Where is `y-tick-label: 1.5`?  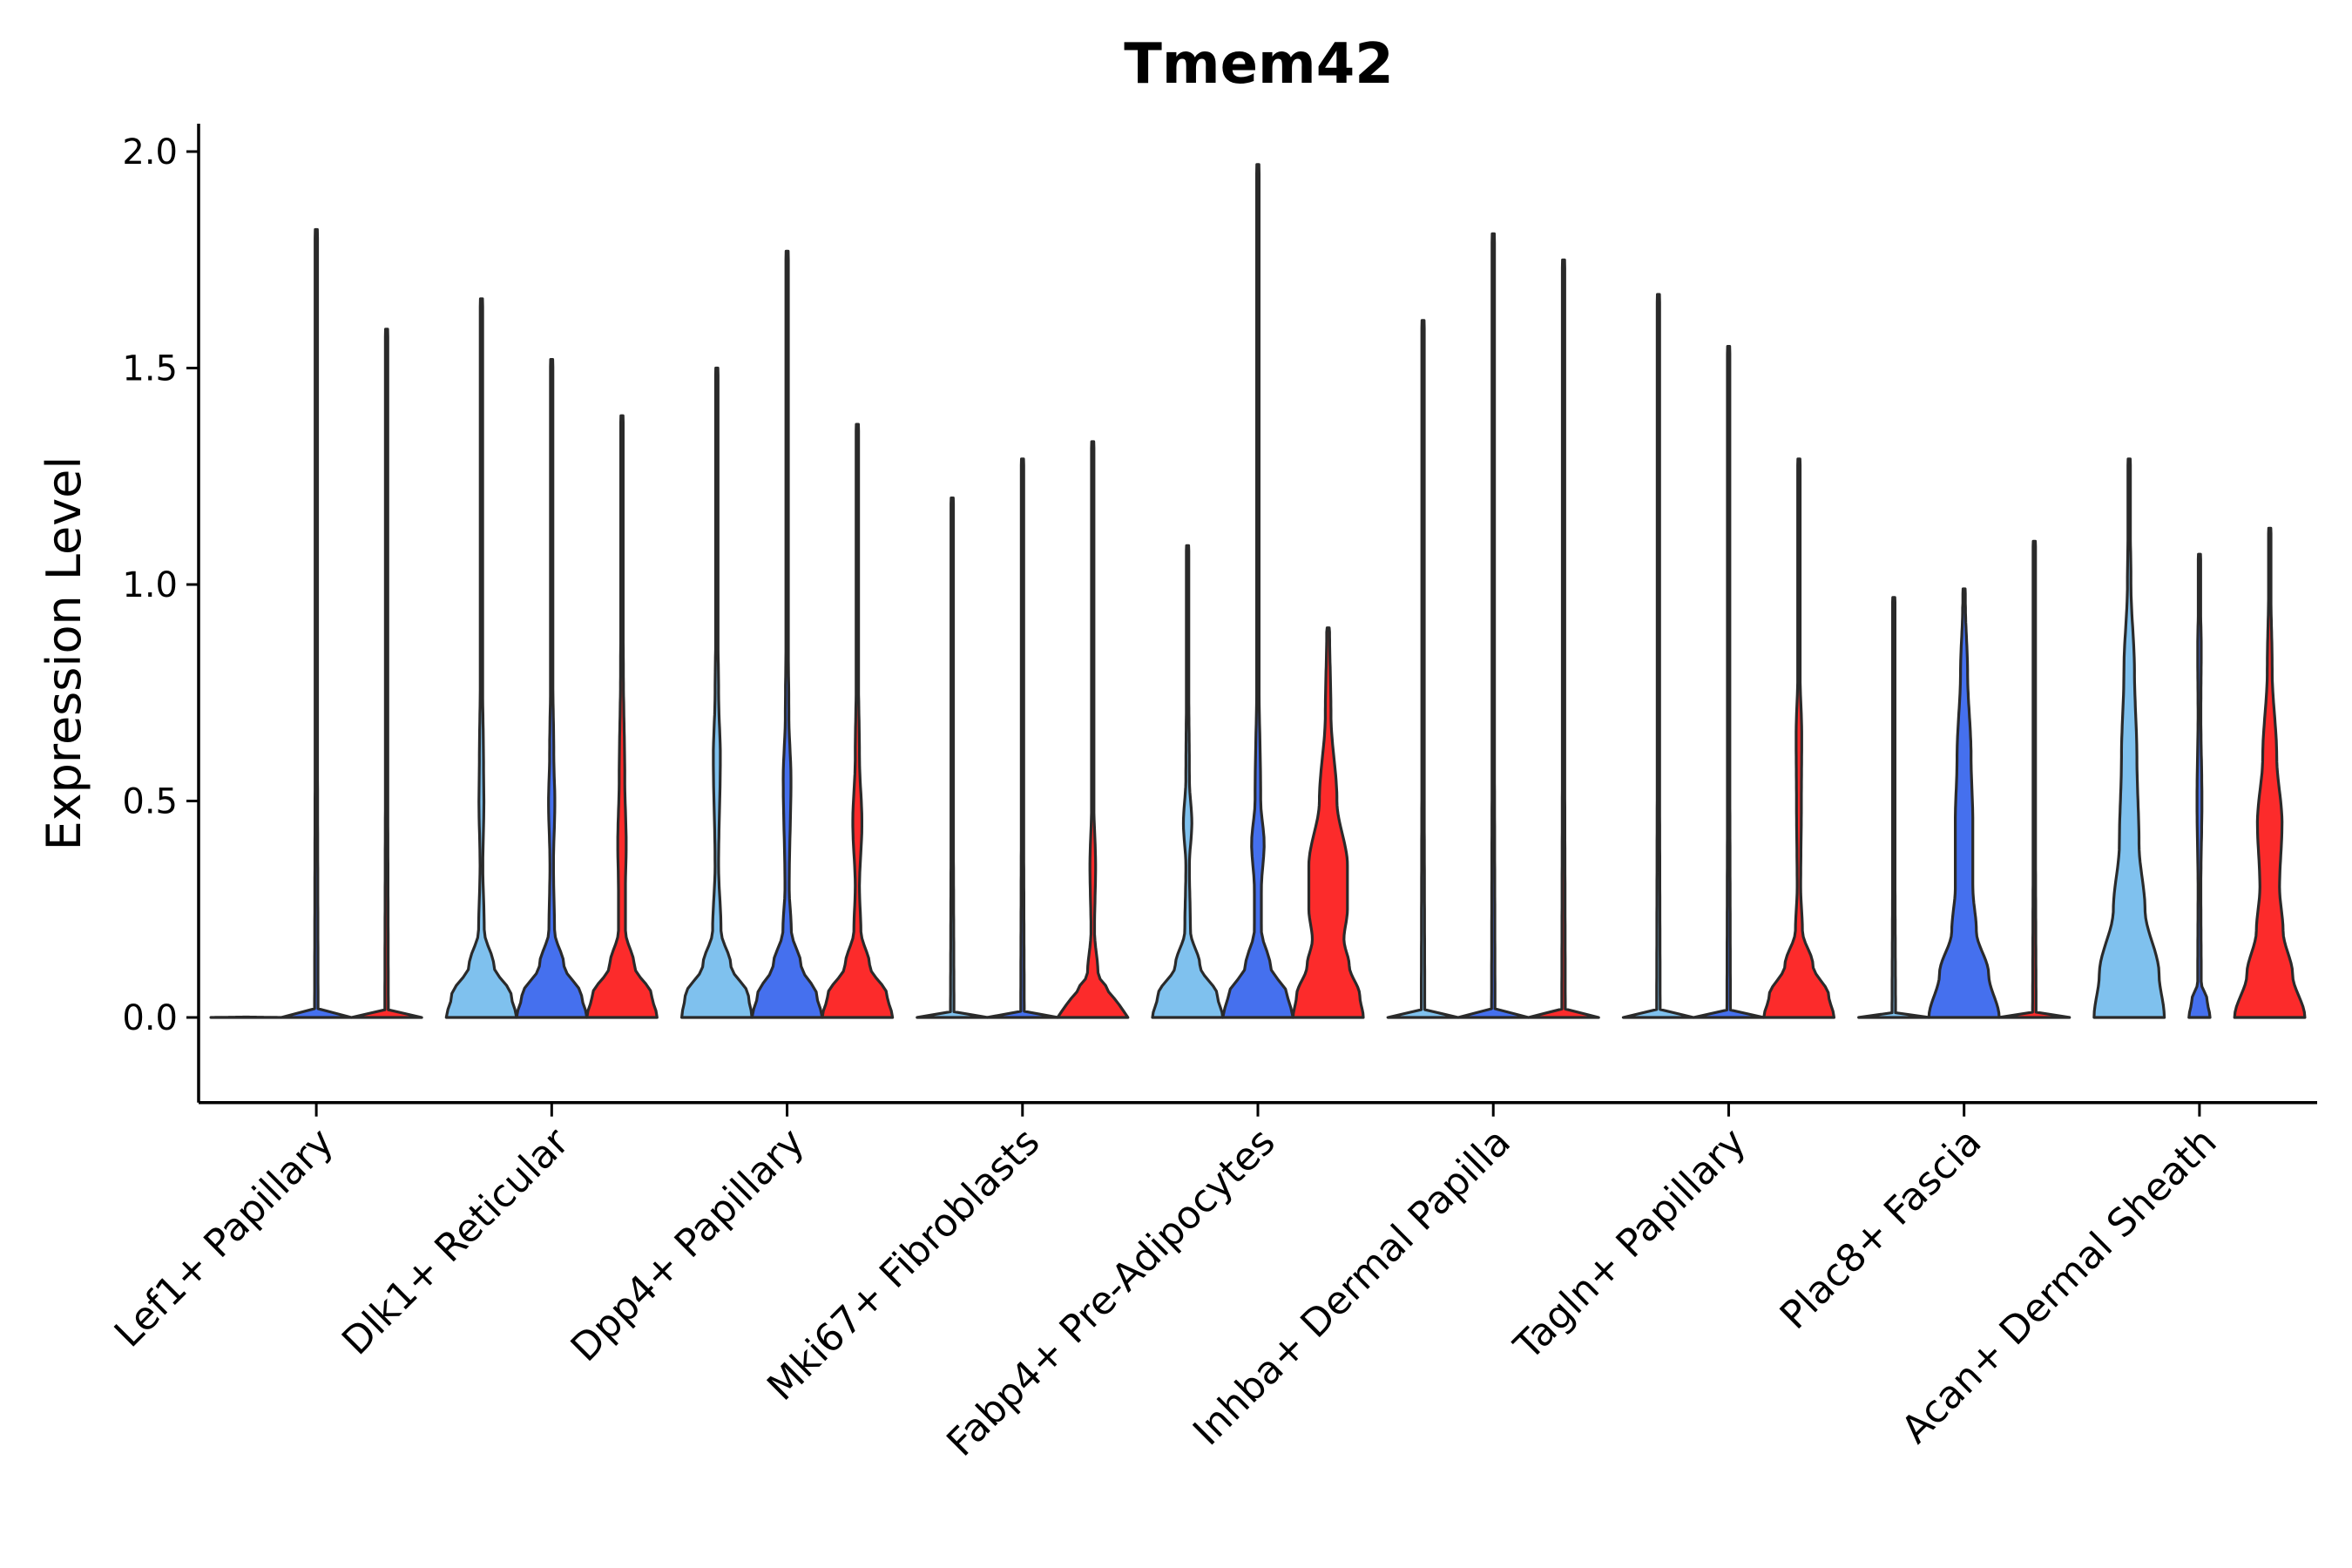 y-tick-label: 1.5 is located at coordinates (150, 369).